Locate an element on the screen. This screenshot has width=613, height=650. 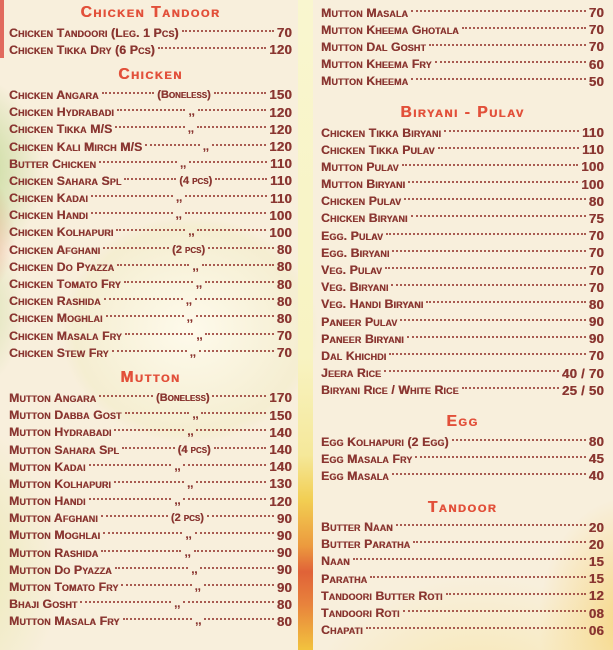
item-name: Chicken Pulav is located at coordinates (361, 201).